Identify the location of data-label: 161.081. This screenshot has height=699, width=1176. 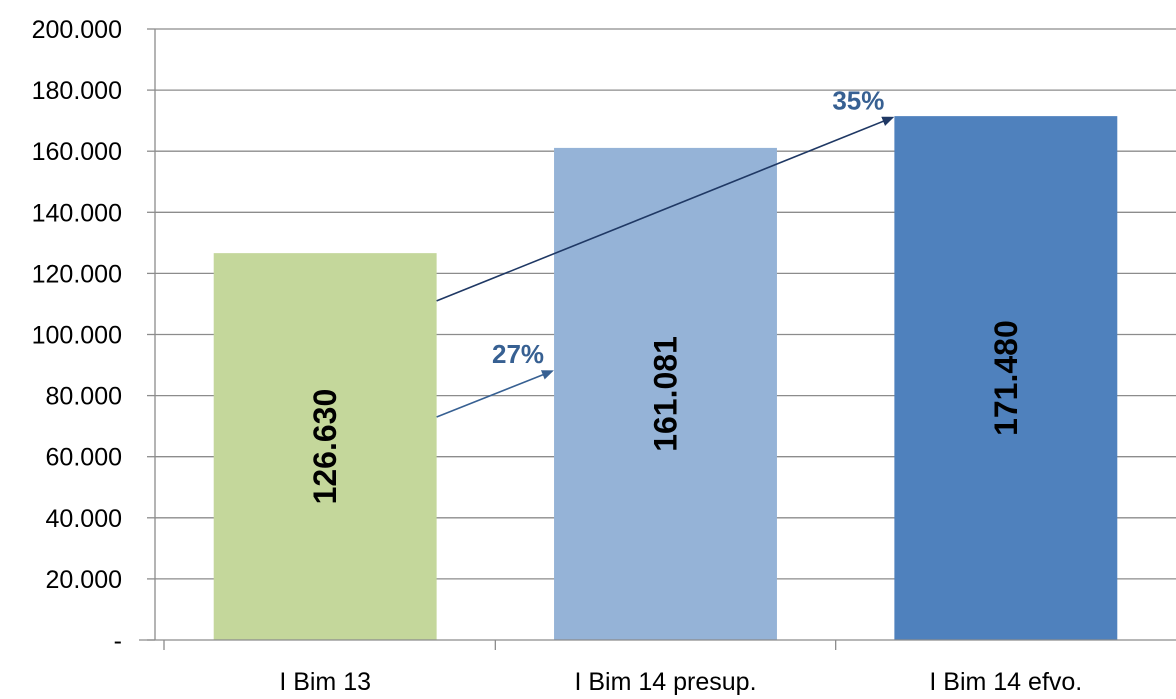
(666, 394).